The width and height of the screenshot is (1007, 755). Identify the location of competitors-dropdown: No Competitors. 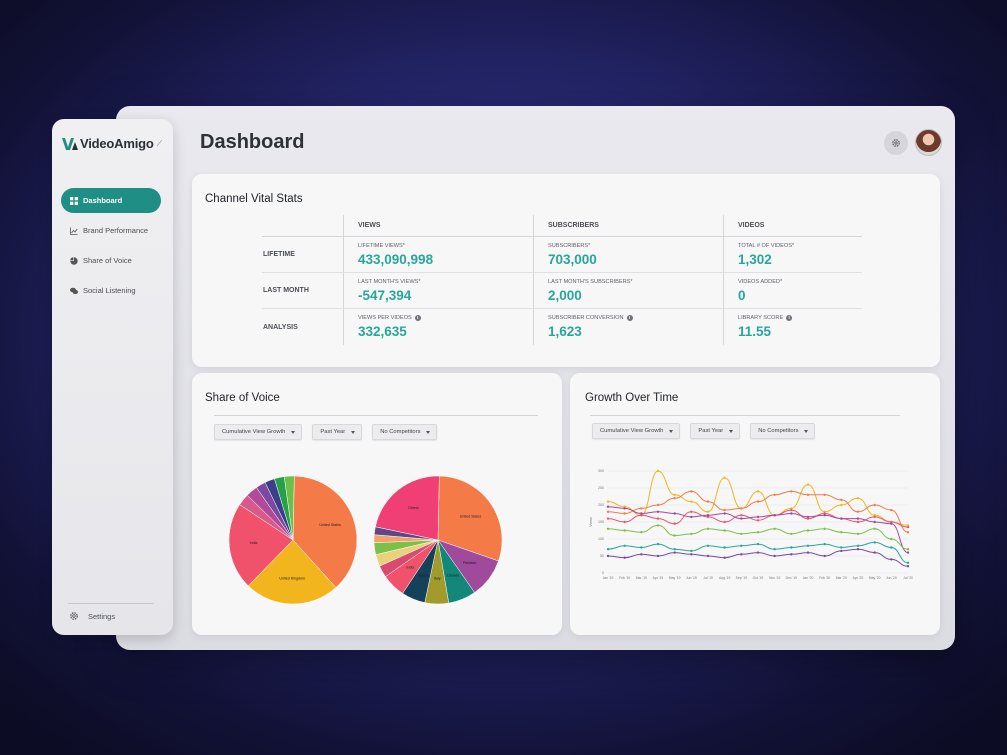
(783, 431).